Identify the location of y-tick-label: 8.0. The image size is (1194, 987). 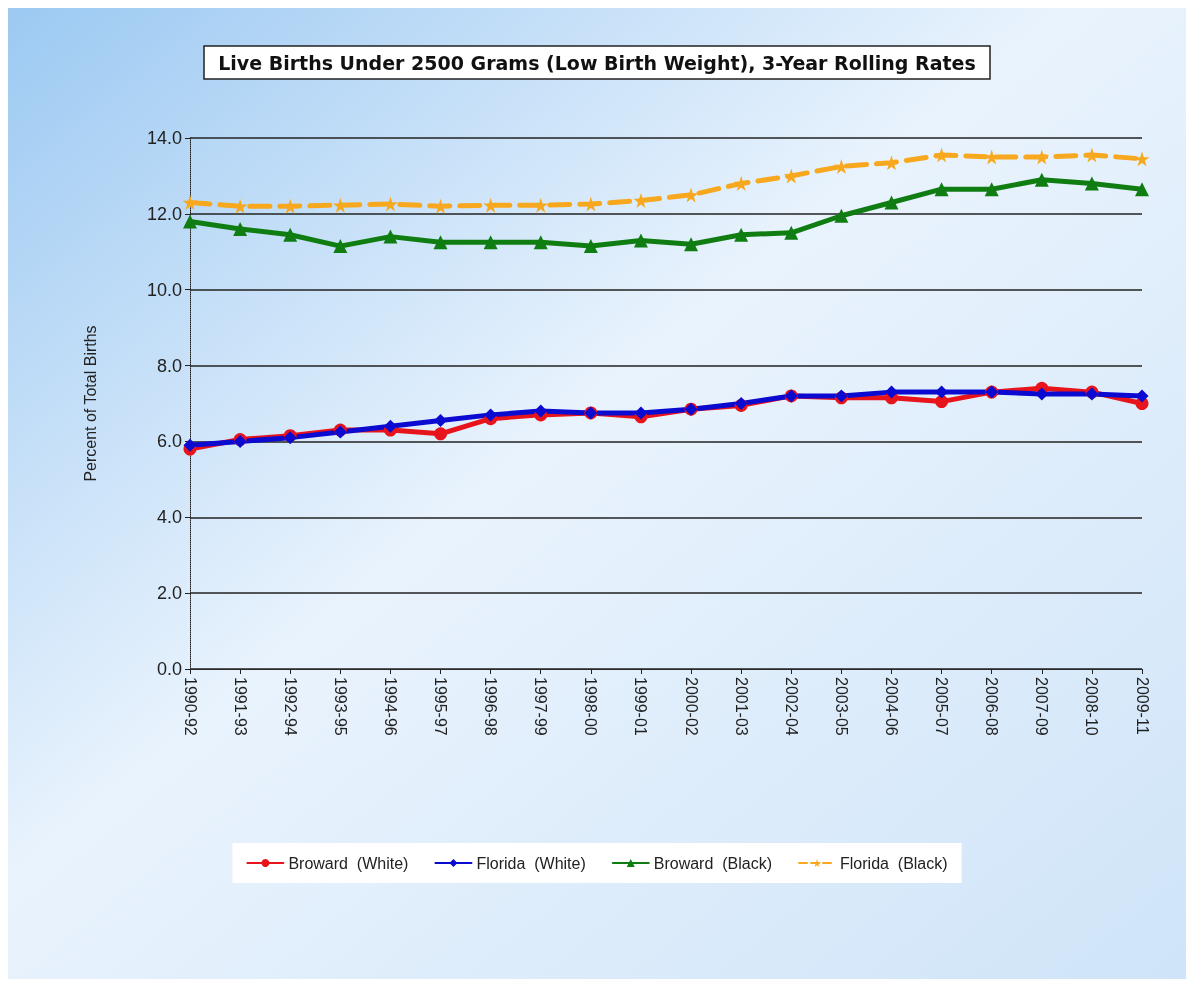
(169, 365).